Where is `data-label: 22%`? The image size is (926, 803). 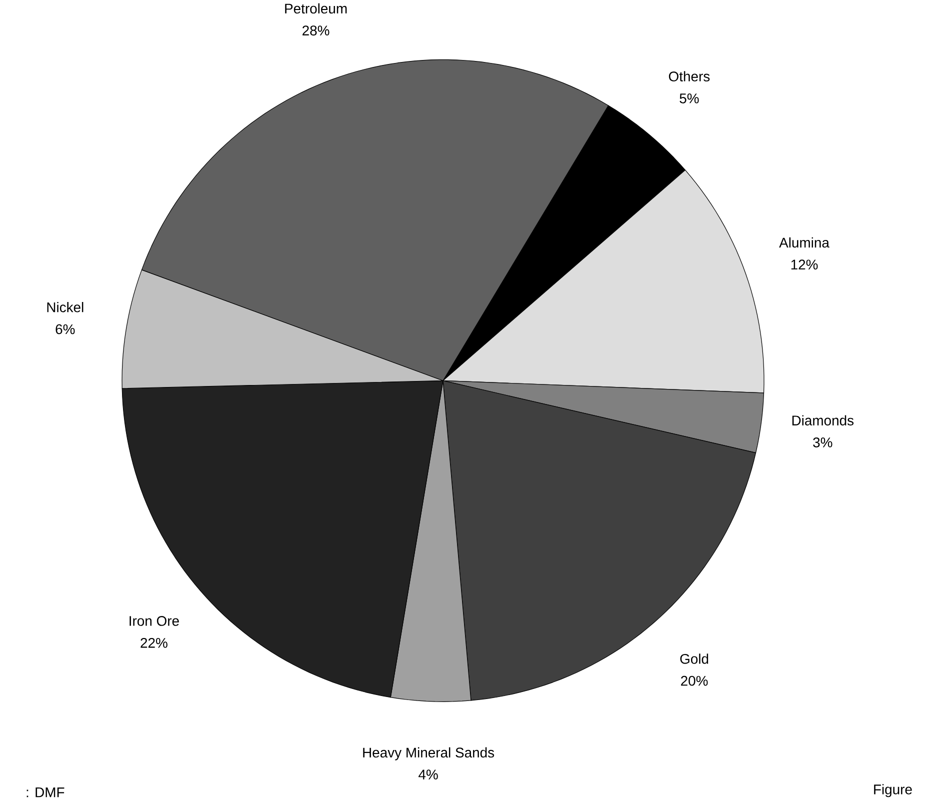
data-label: 22% is located at coordinates (154, 643).